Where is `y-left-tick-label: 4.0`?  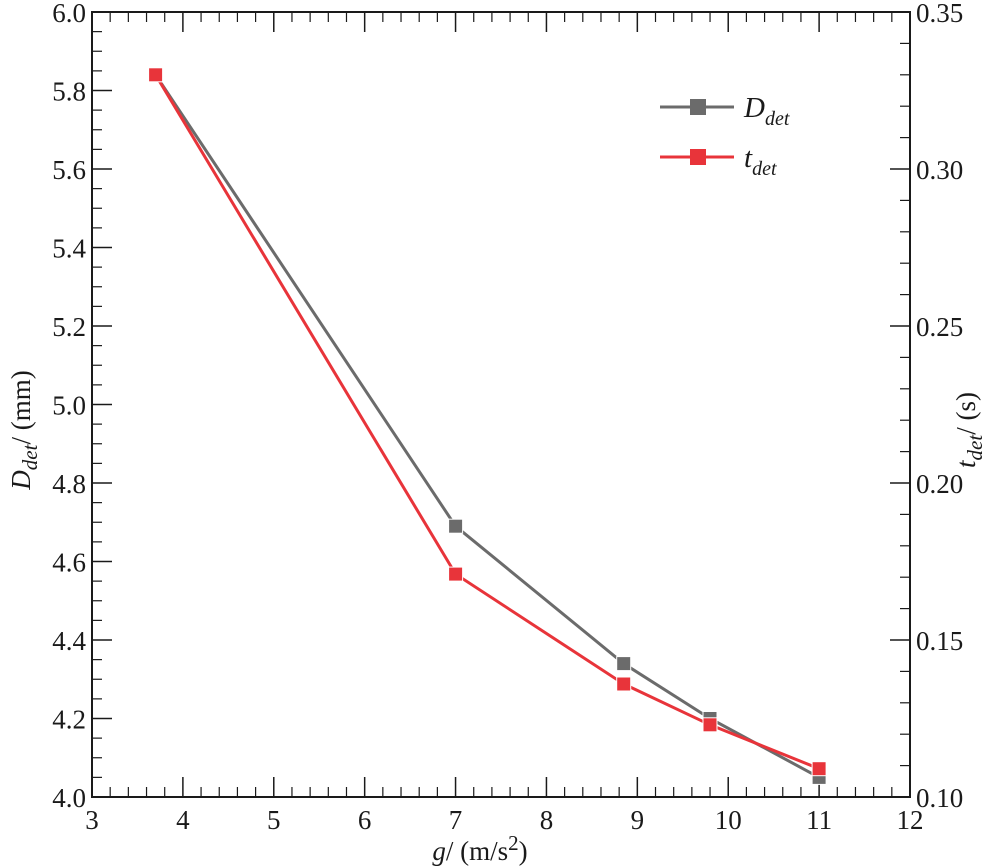
y-left-tick-label: 4.0 is located at coordinates (69, 798).